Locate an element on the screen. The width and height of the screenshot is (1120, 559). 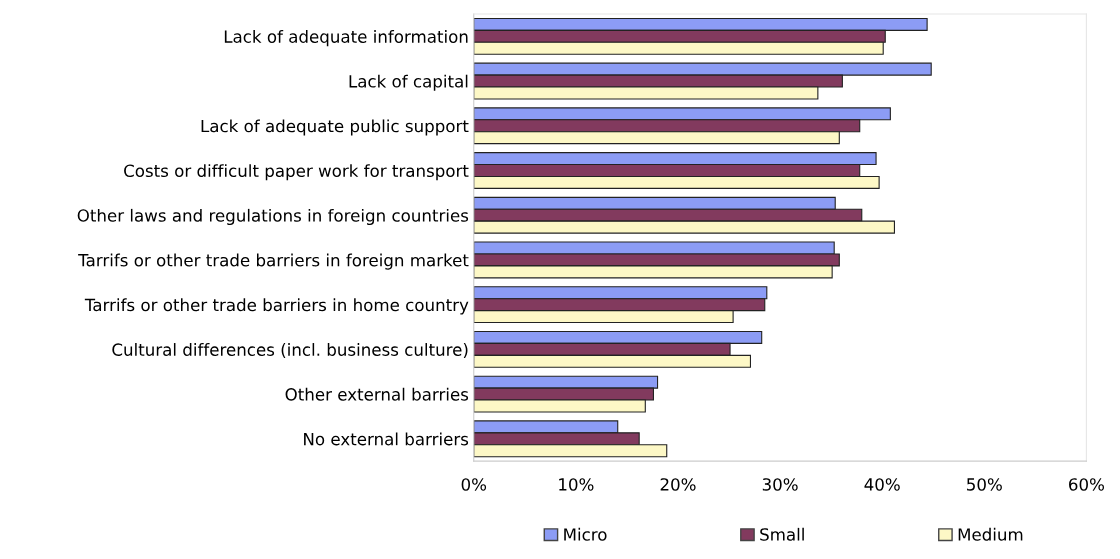
x-tick-label: 0% is located at coordinates (474, 484).